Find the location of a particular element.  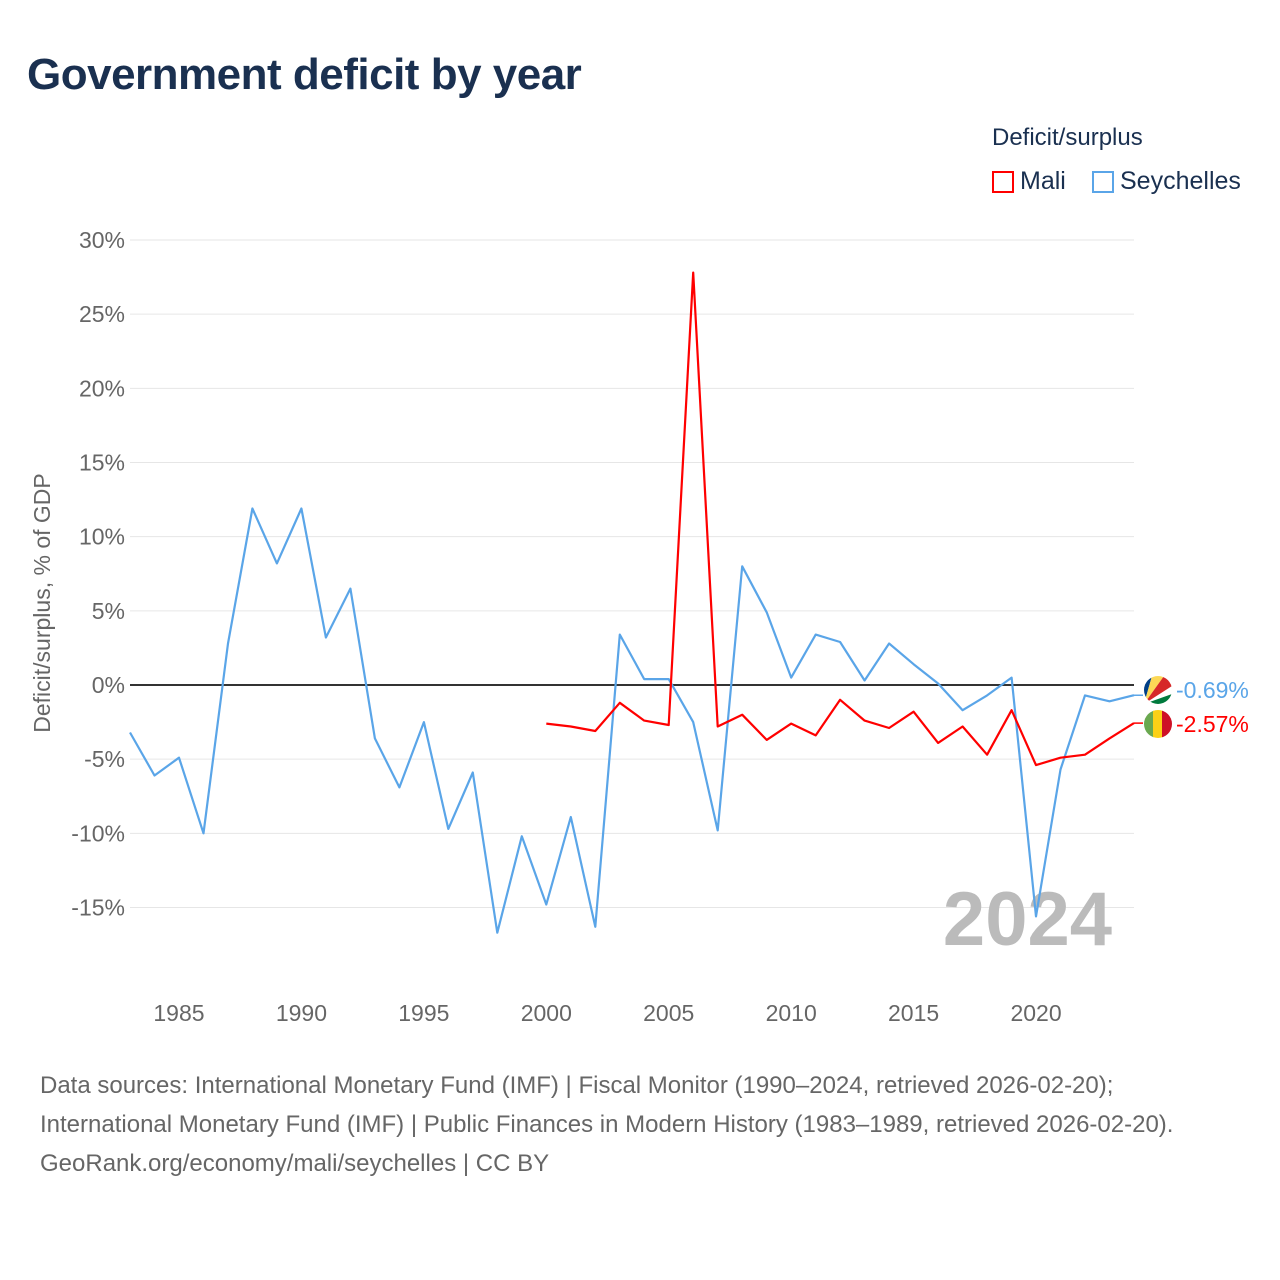

y-tick-label: 20% is located at coordinates (102, 388).